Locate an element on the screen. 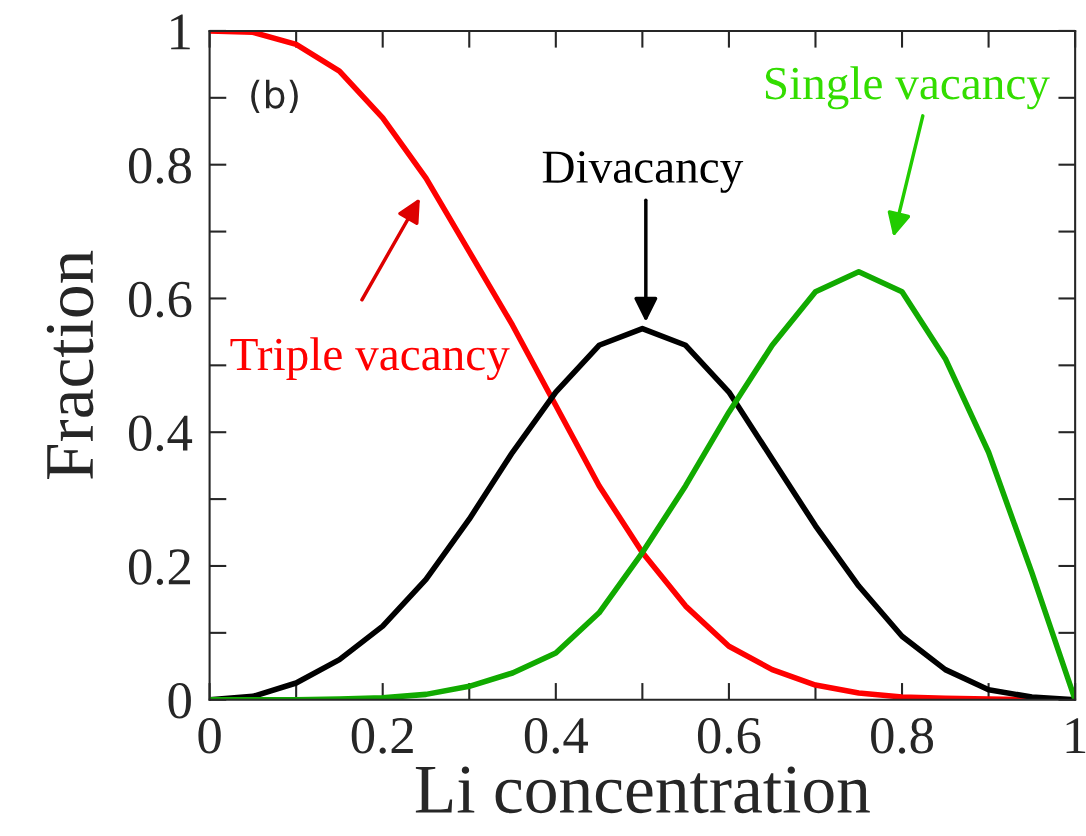  y-tick-label: 1 is located at coordinates (180, 32).